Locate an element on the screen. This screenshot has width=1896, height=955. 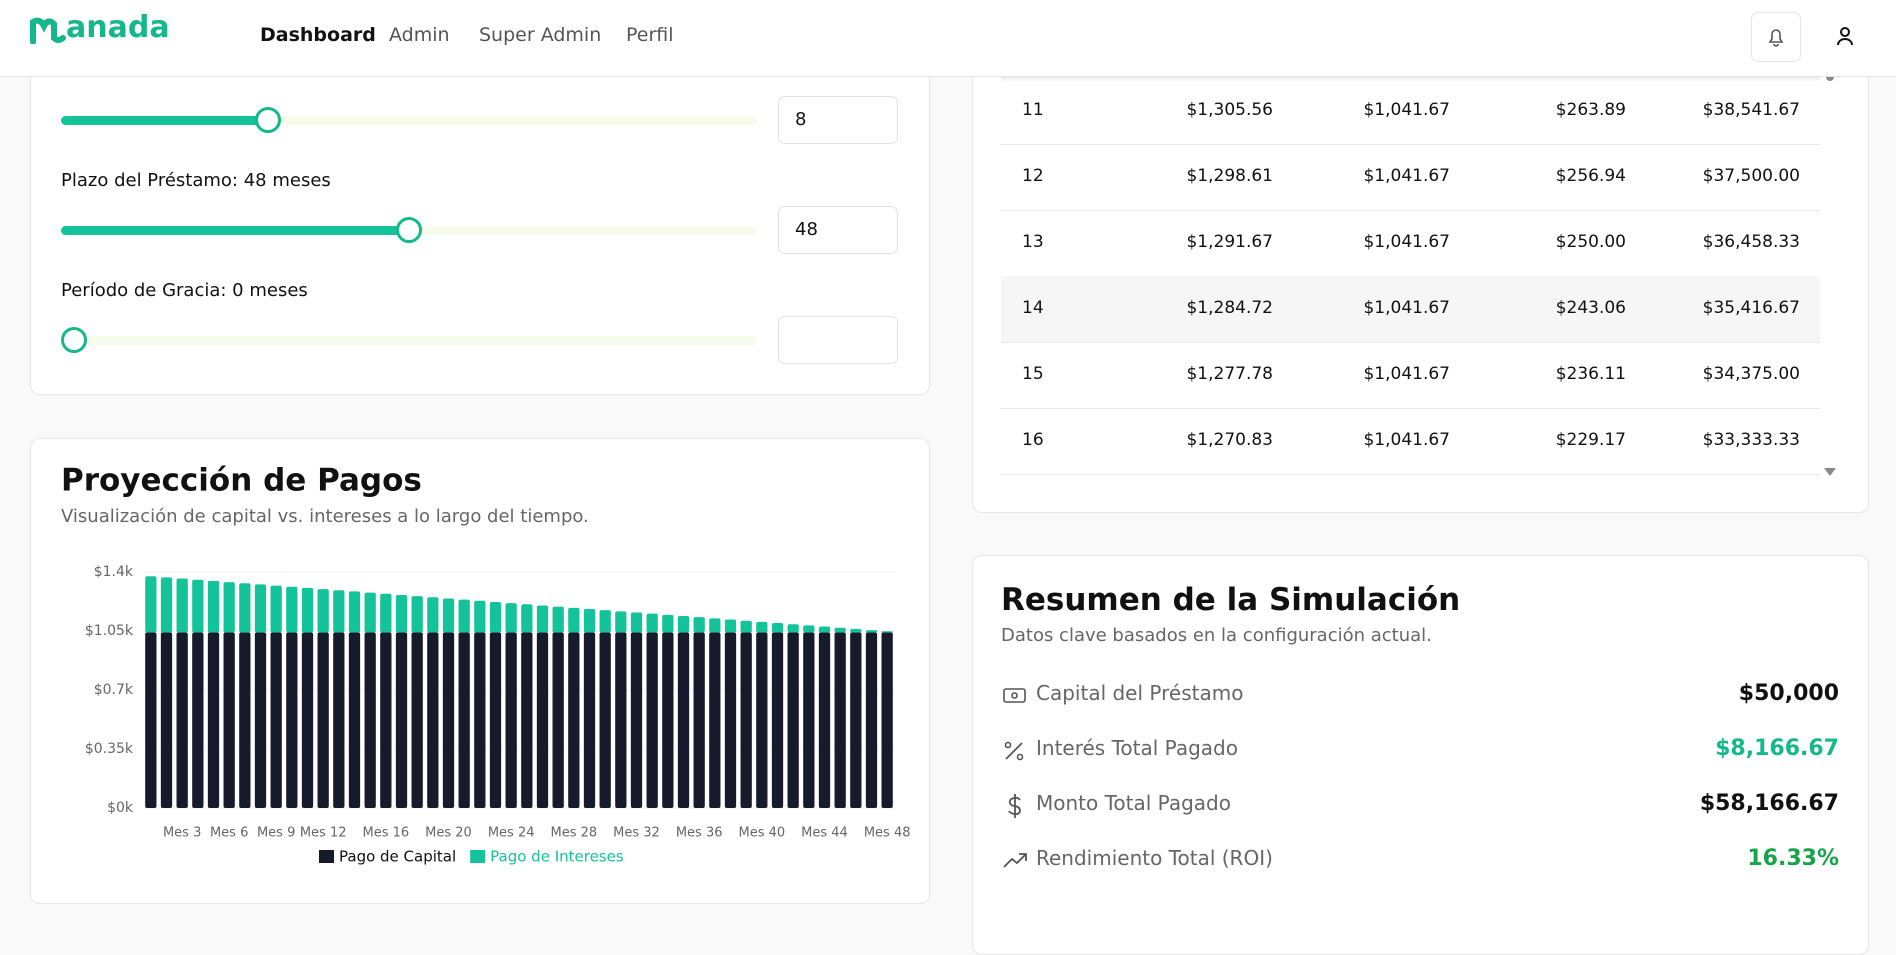
table-cell: 15 is located at coordinates (1033, 374).